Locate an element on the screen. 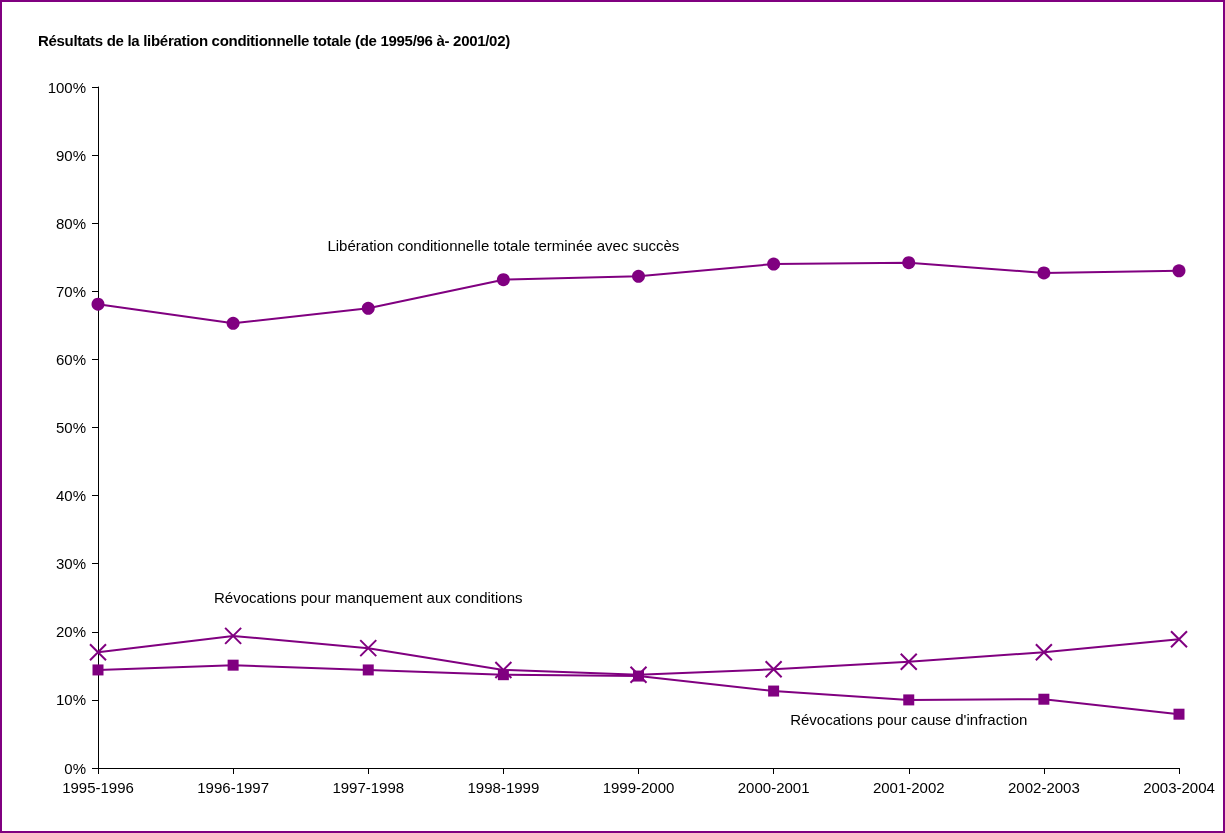 The height and width of the screenshot is (833, 1225). chart-title: Résultats de la libération conditionnelle totale (de 1995/96 à- 2001/02) is located at coordinates (274, 40).